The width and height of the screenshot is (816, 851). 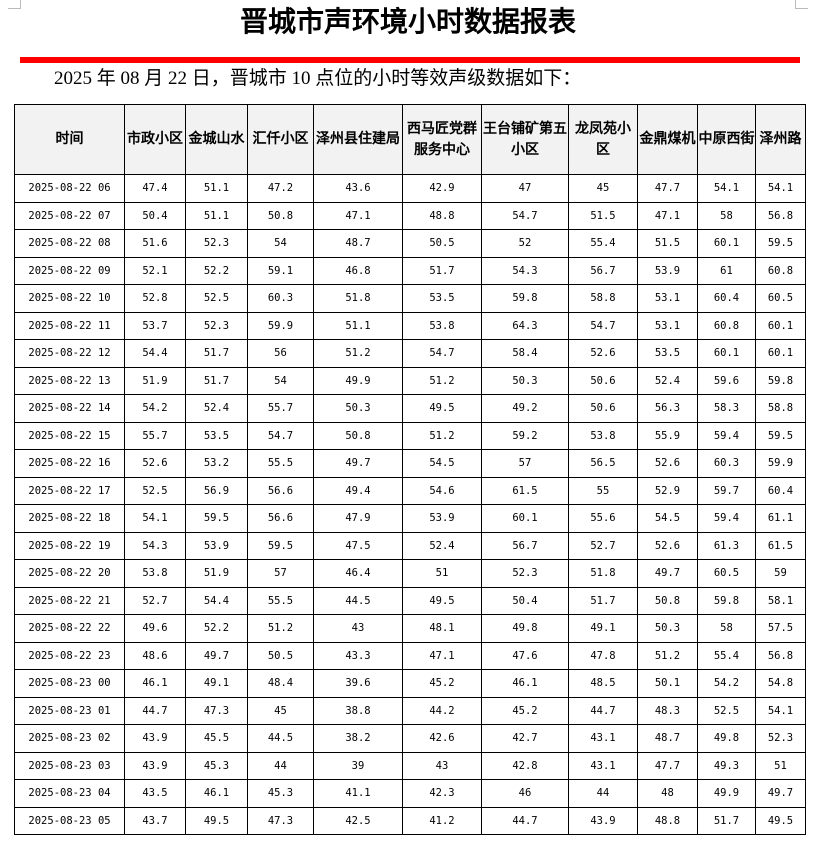 What do you see at coordinates (69, 188) in the screenshot?
I see `time-cell: 2025-08-22 06` at bounding box center [69, 188].